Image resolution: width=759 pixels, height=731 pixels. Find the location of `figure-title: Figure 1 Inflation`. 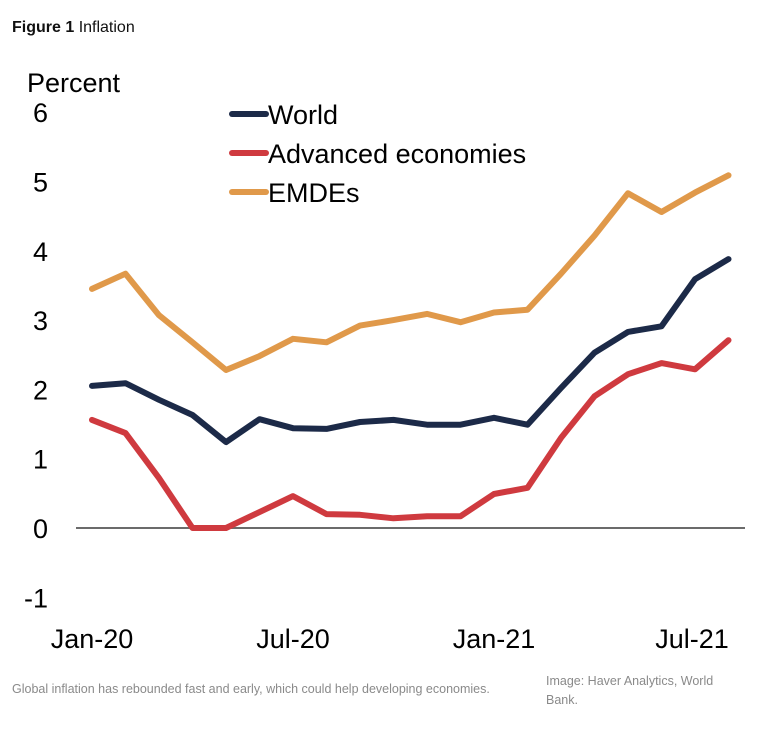

figure-title: Figure 1 Inflation is located at coordinates (73, 28).